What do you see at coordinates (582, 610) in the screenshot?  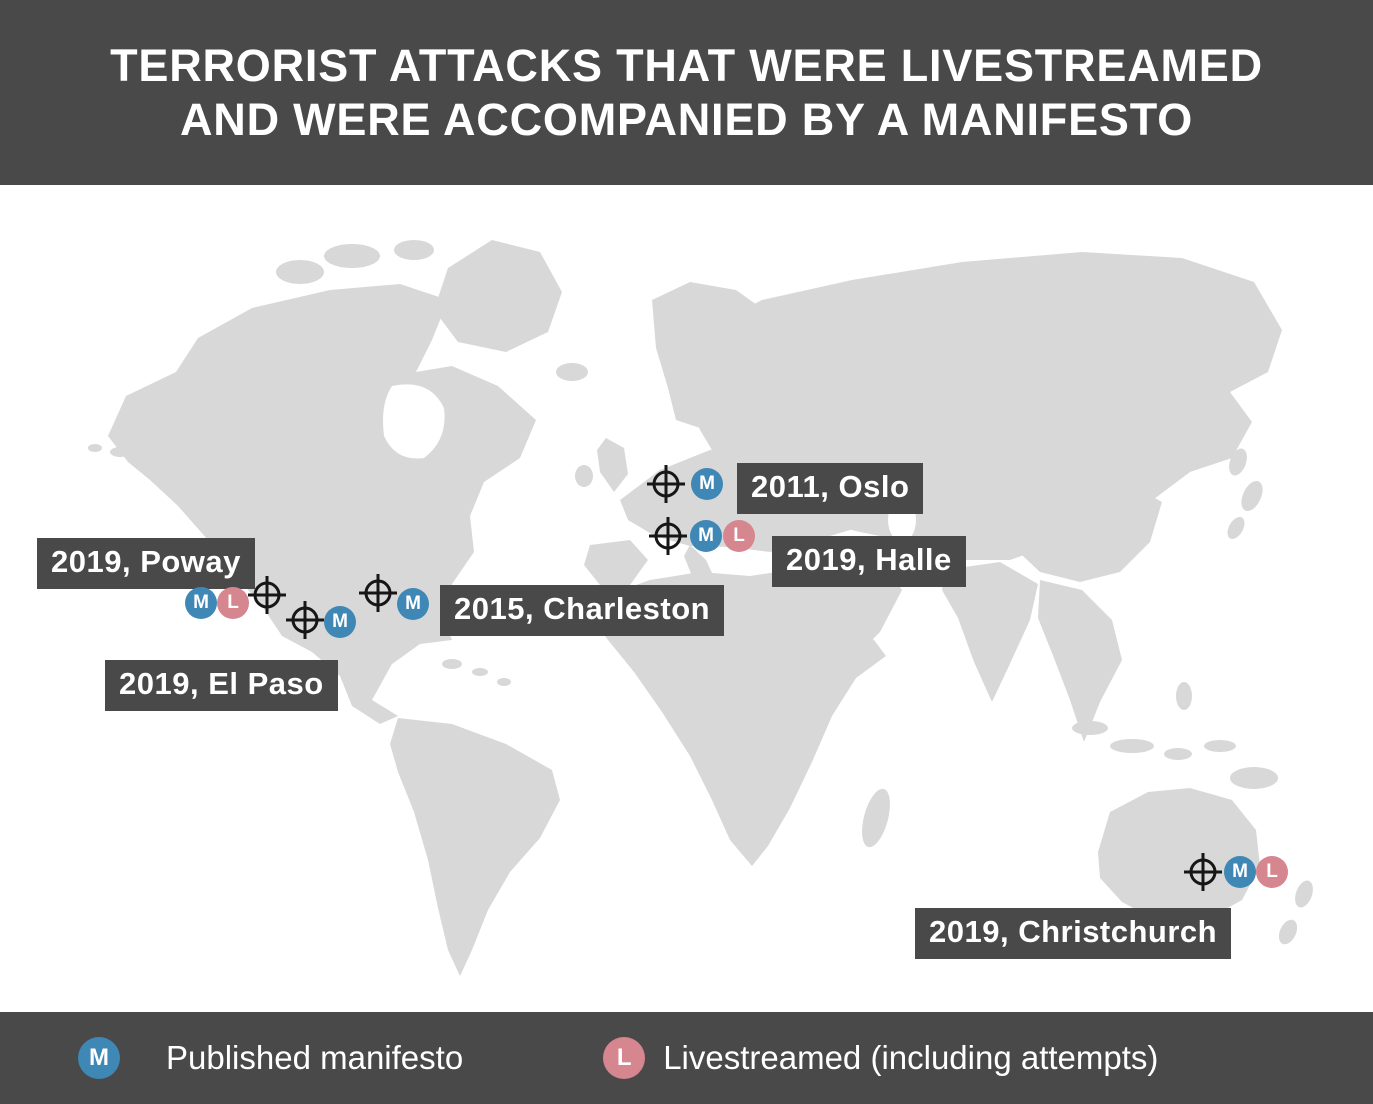 I see `event-label-charleston: 2015, Charleston` at bounding box center [582, 610].